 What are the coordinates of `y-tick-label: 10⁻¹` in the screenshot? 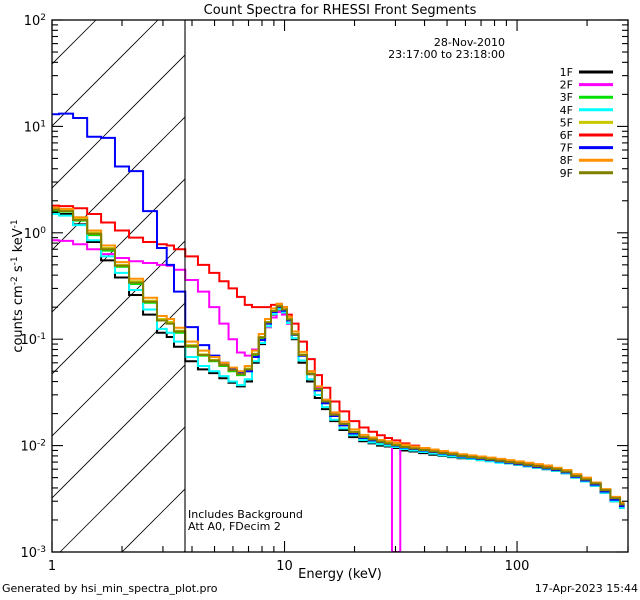 It's located at (33, 340).